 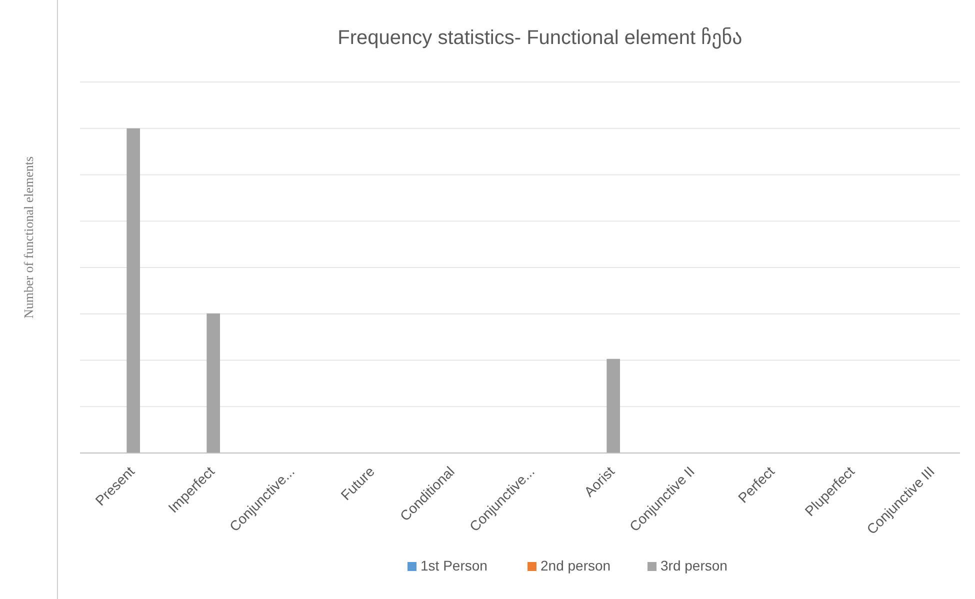 I want to click on y-axis-title: Number of functional elements, so click(x=28, y=237).